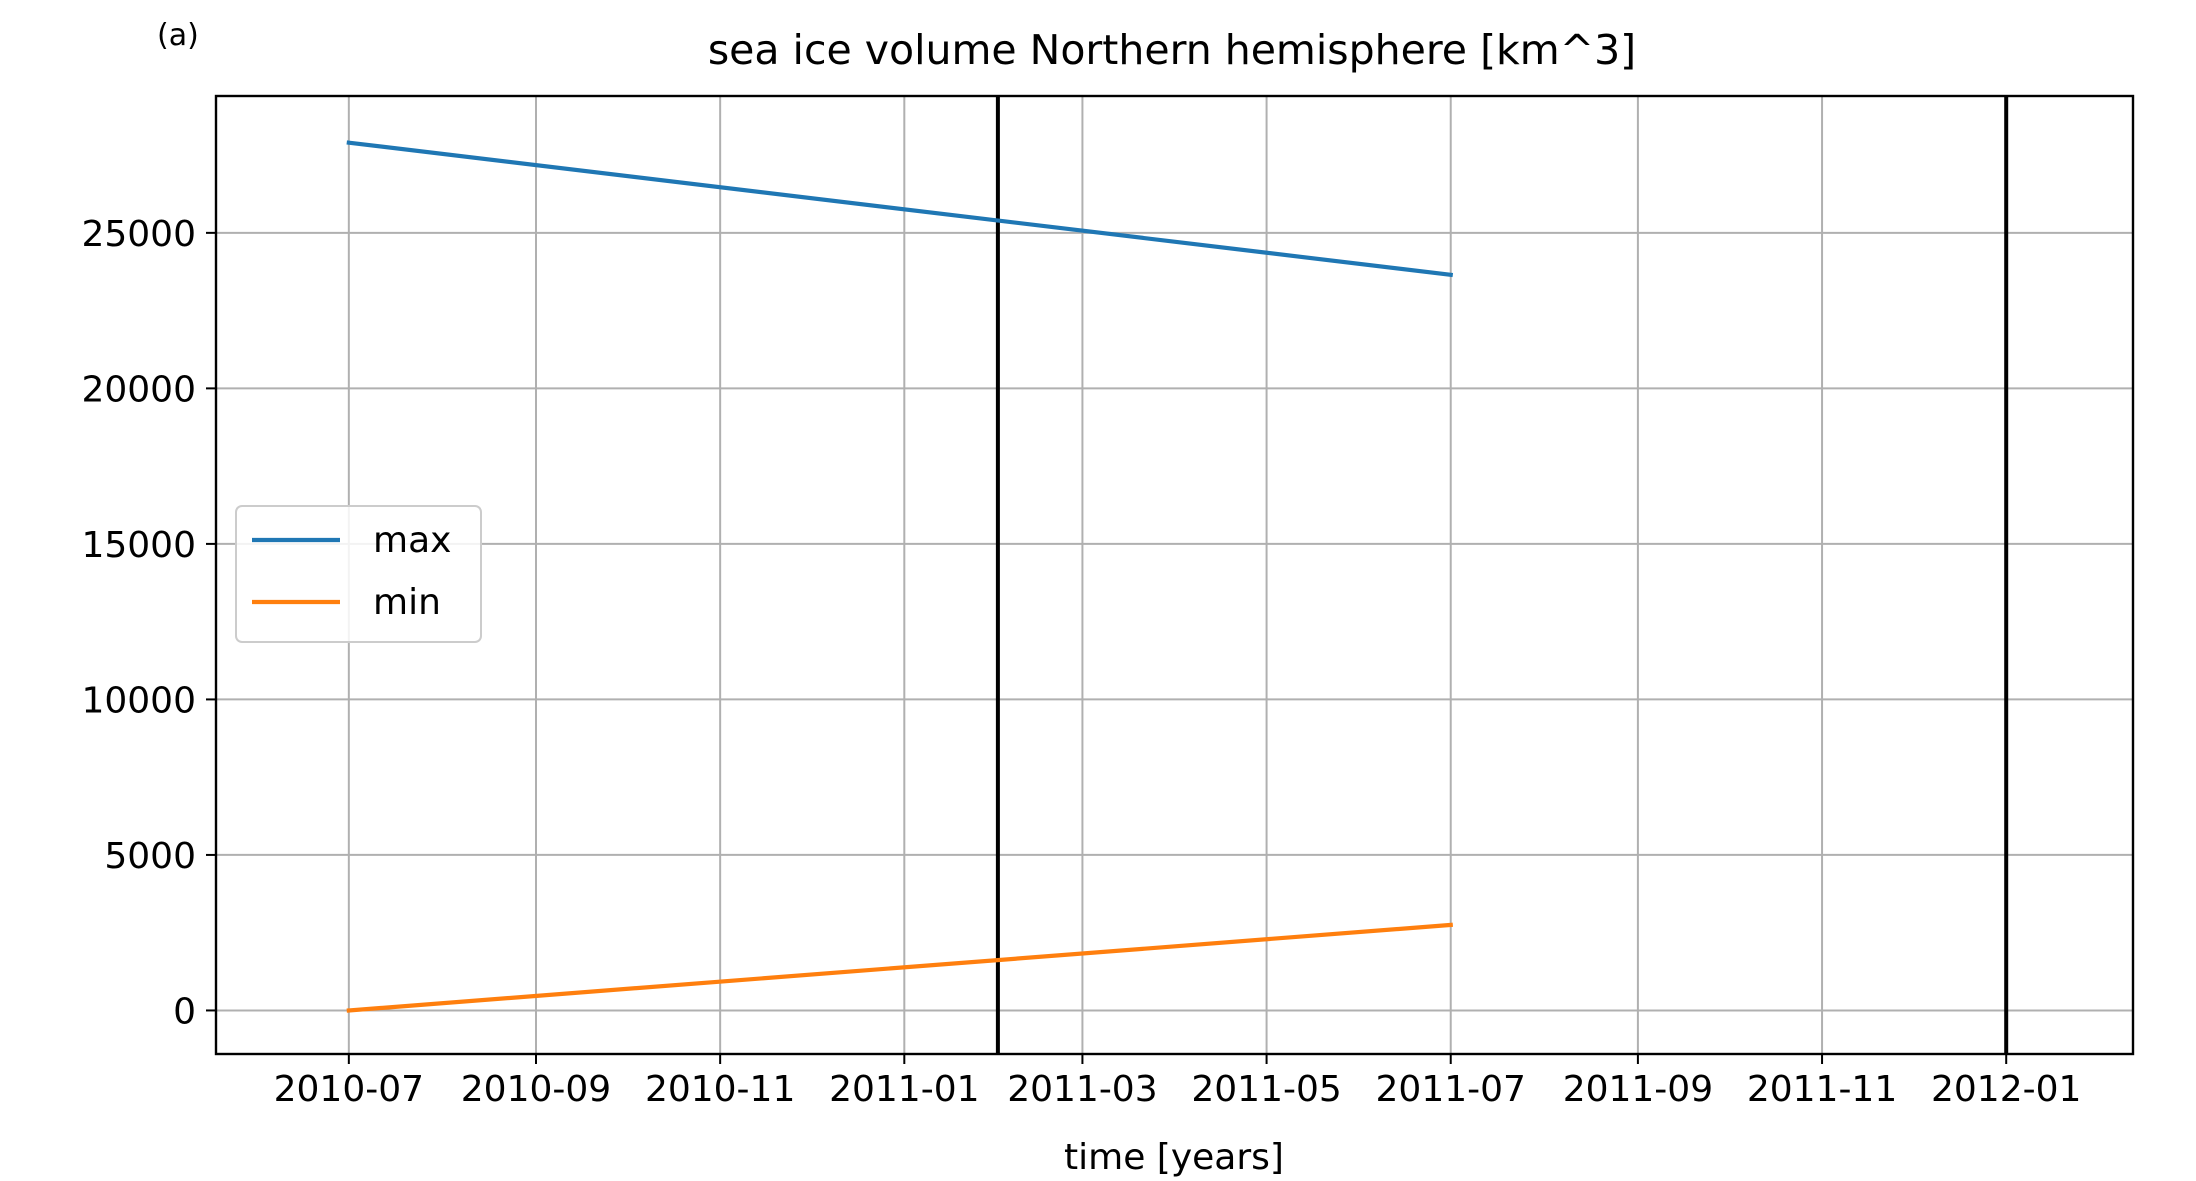 This screenshot has width=2196, height=1181. I want to click on x-tick-label: 2011-01, so click(904, 1089).